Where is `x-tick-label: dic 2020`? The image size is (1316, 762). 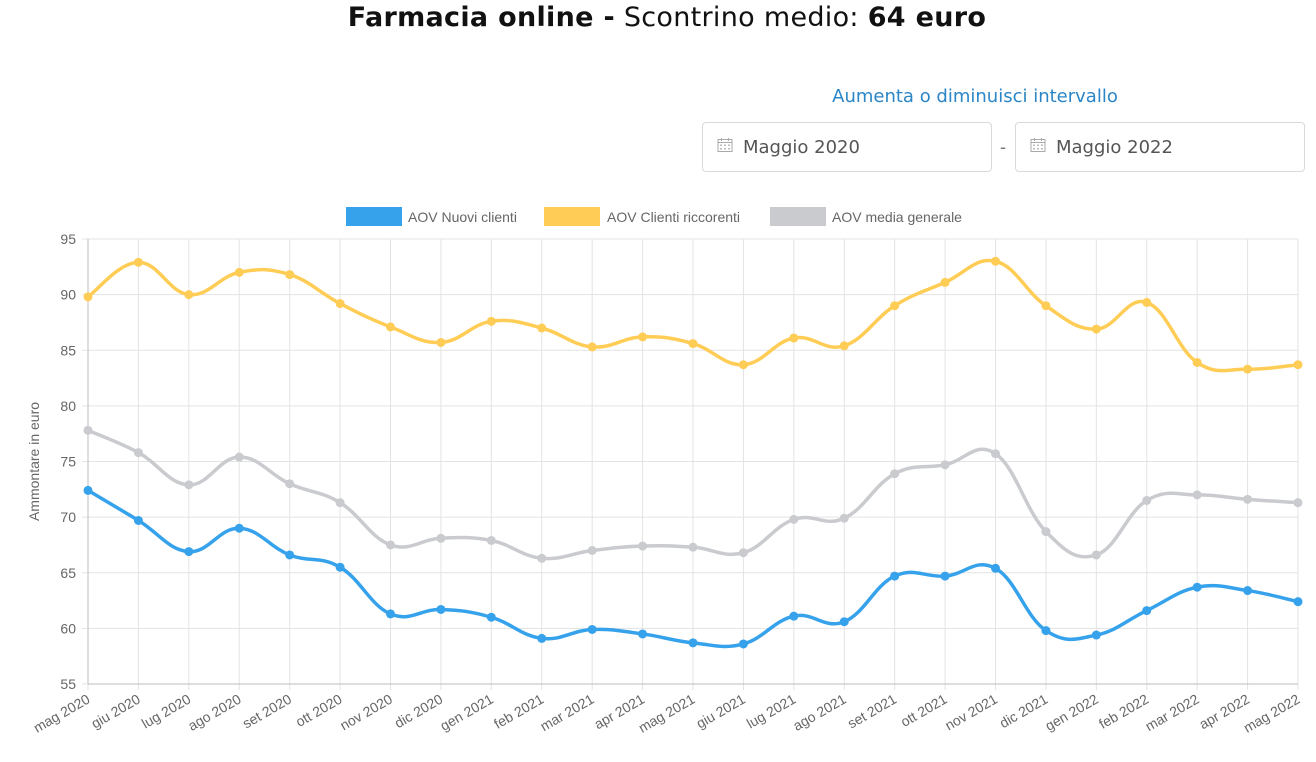
x-tick-label: dic 2020 is located at coordinates (419, 711).